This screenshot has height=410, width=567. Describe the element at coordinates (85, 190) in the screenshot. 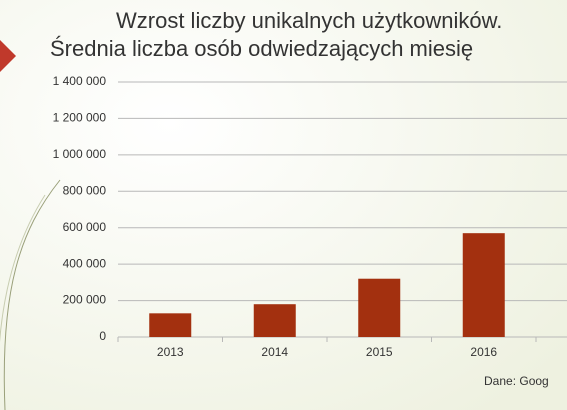

I see `y-tick-label: 800 000` at that location.